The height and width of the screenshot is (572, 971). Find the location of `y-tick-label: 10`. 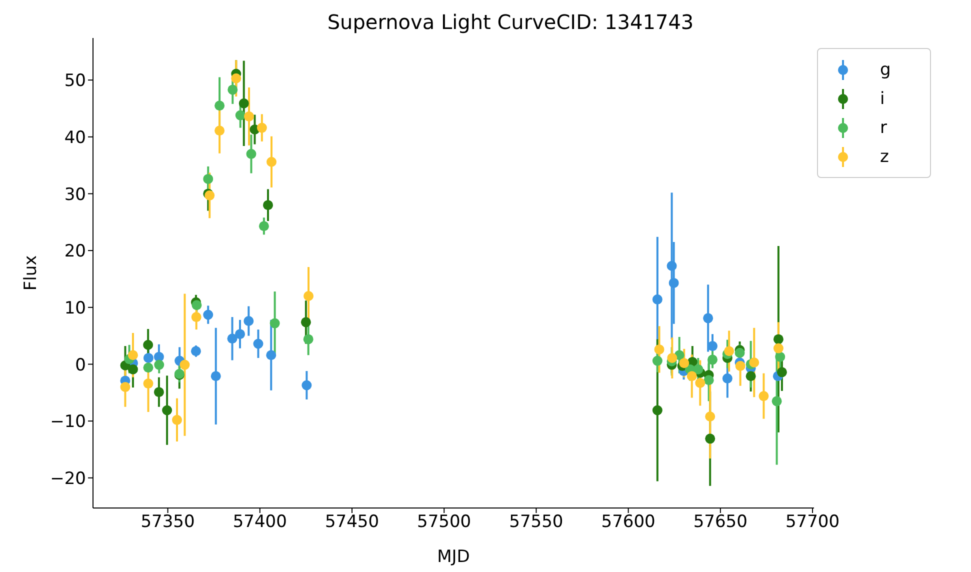

y-tick-label: 10 is located at coordinates (75, 308).